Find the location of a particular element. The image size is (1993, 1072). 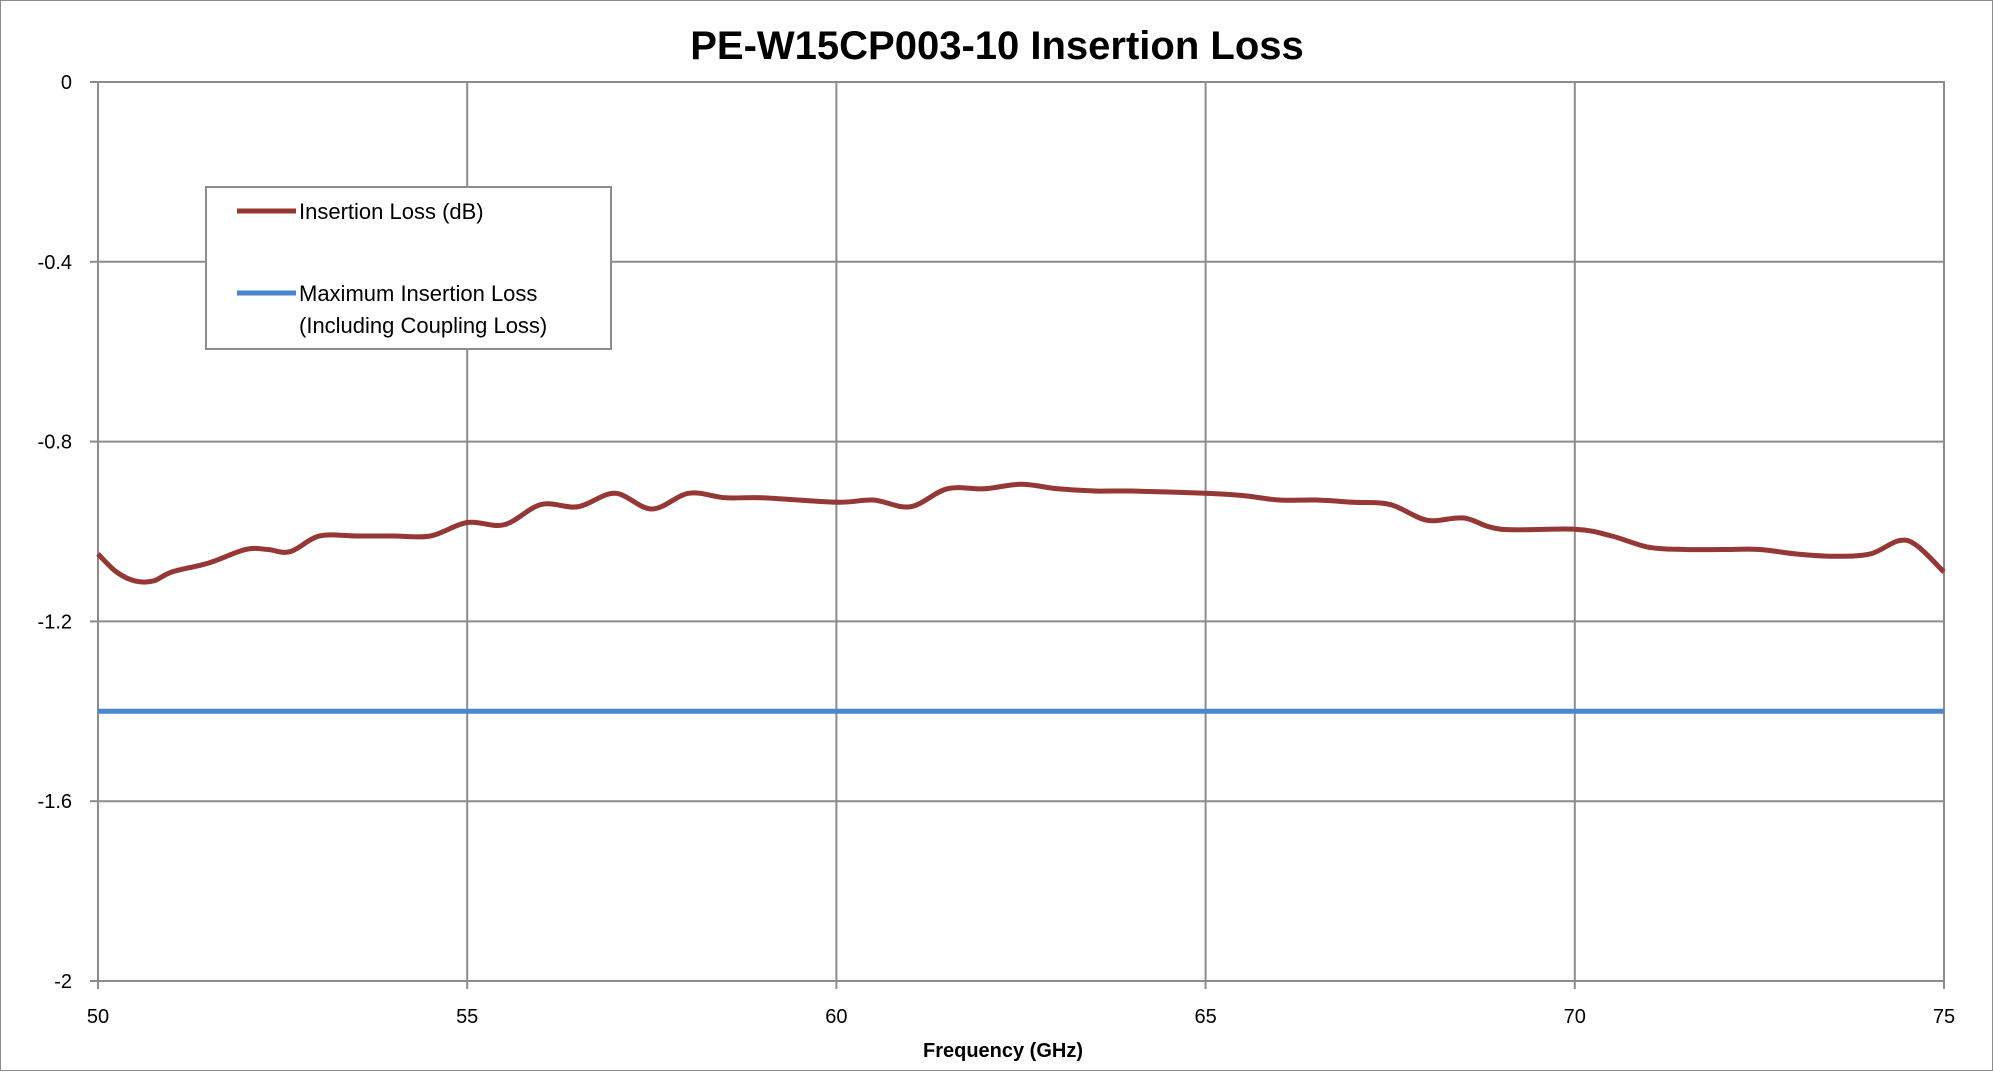

y-tick-label-3: -1.2 is located at coordinates (55, 622).